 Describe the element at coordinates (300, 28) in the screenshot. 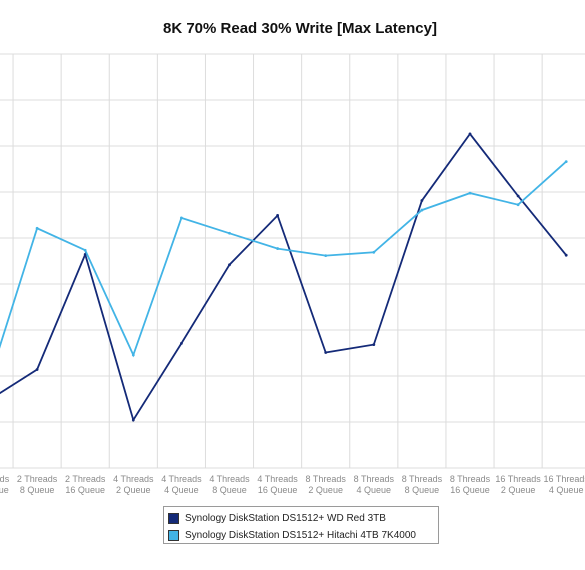

I see `chart-title: 8K 70% Read 30% Write [Max Latency]` at that location.